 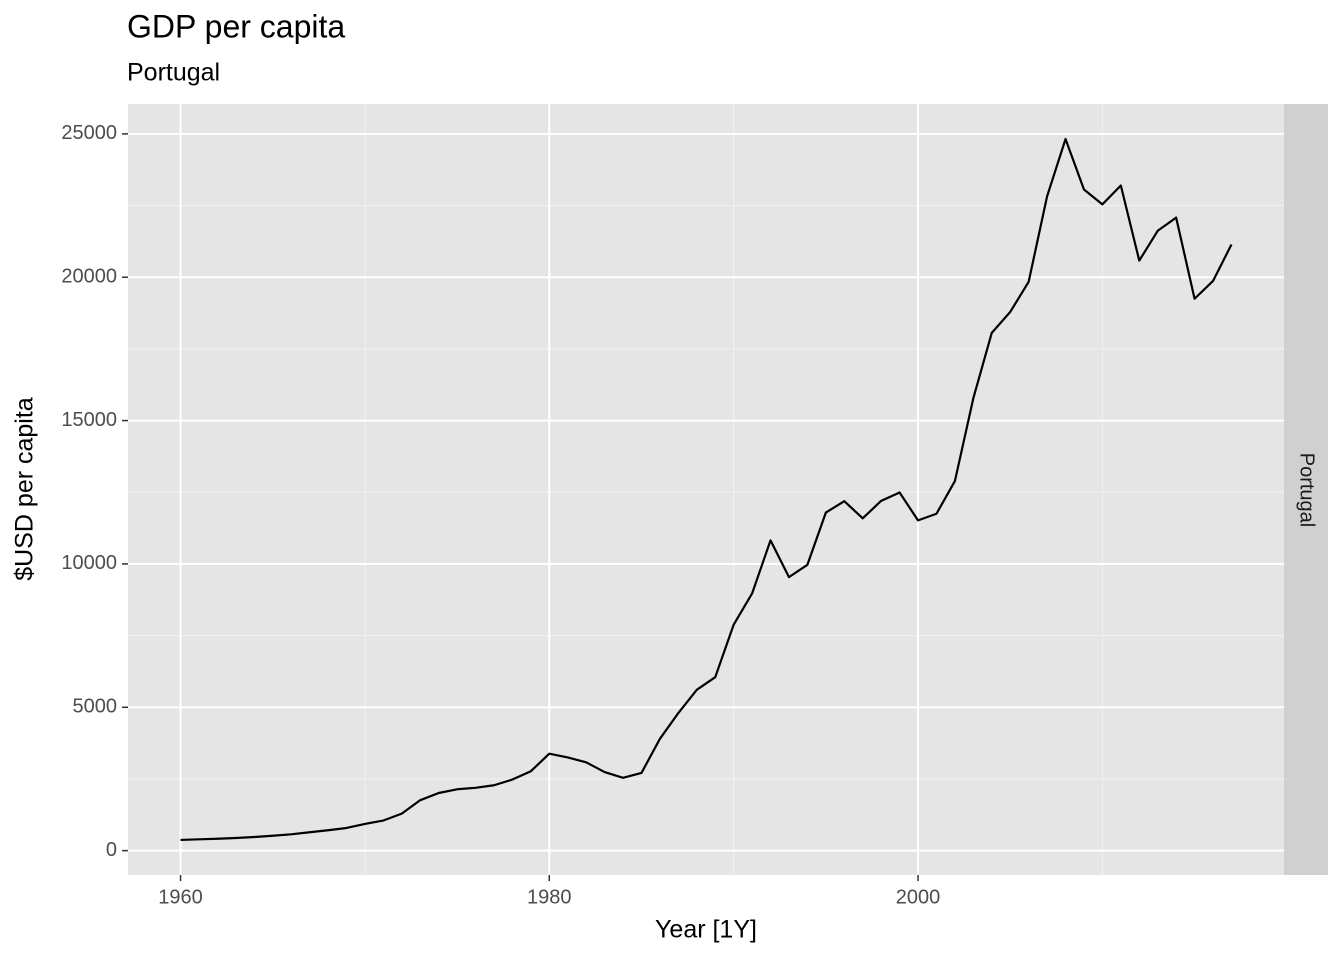 I want to click on facet-label: Portugal, so click(x=1307, y=490).